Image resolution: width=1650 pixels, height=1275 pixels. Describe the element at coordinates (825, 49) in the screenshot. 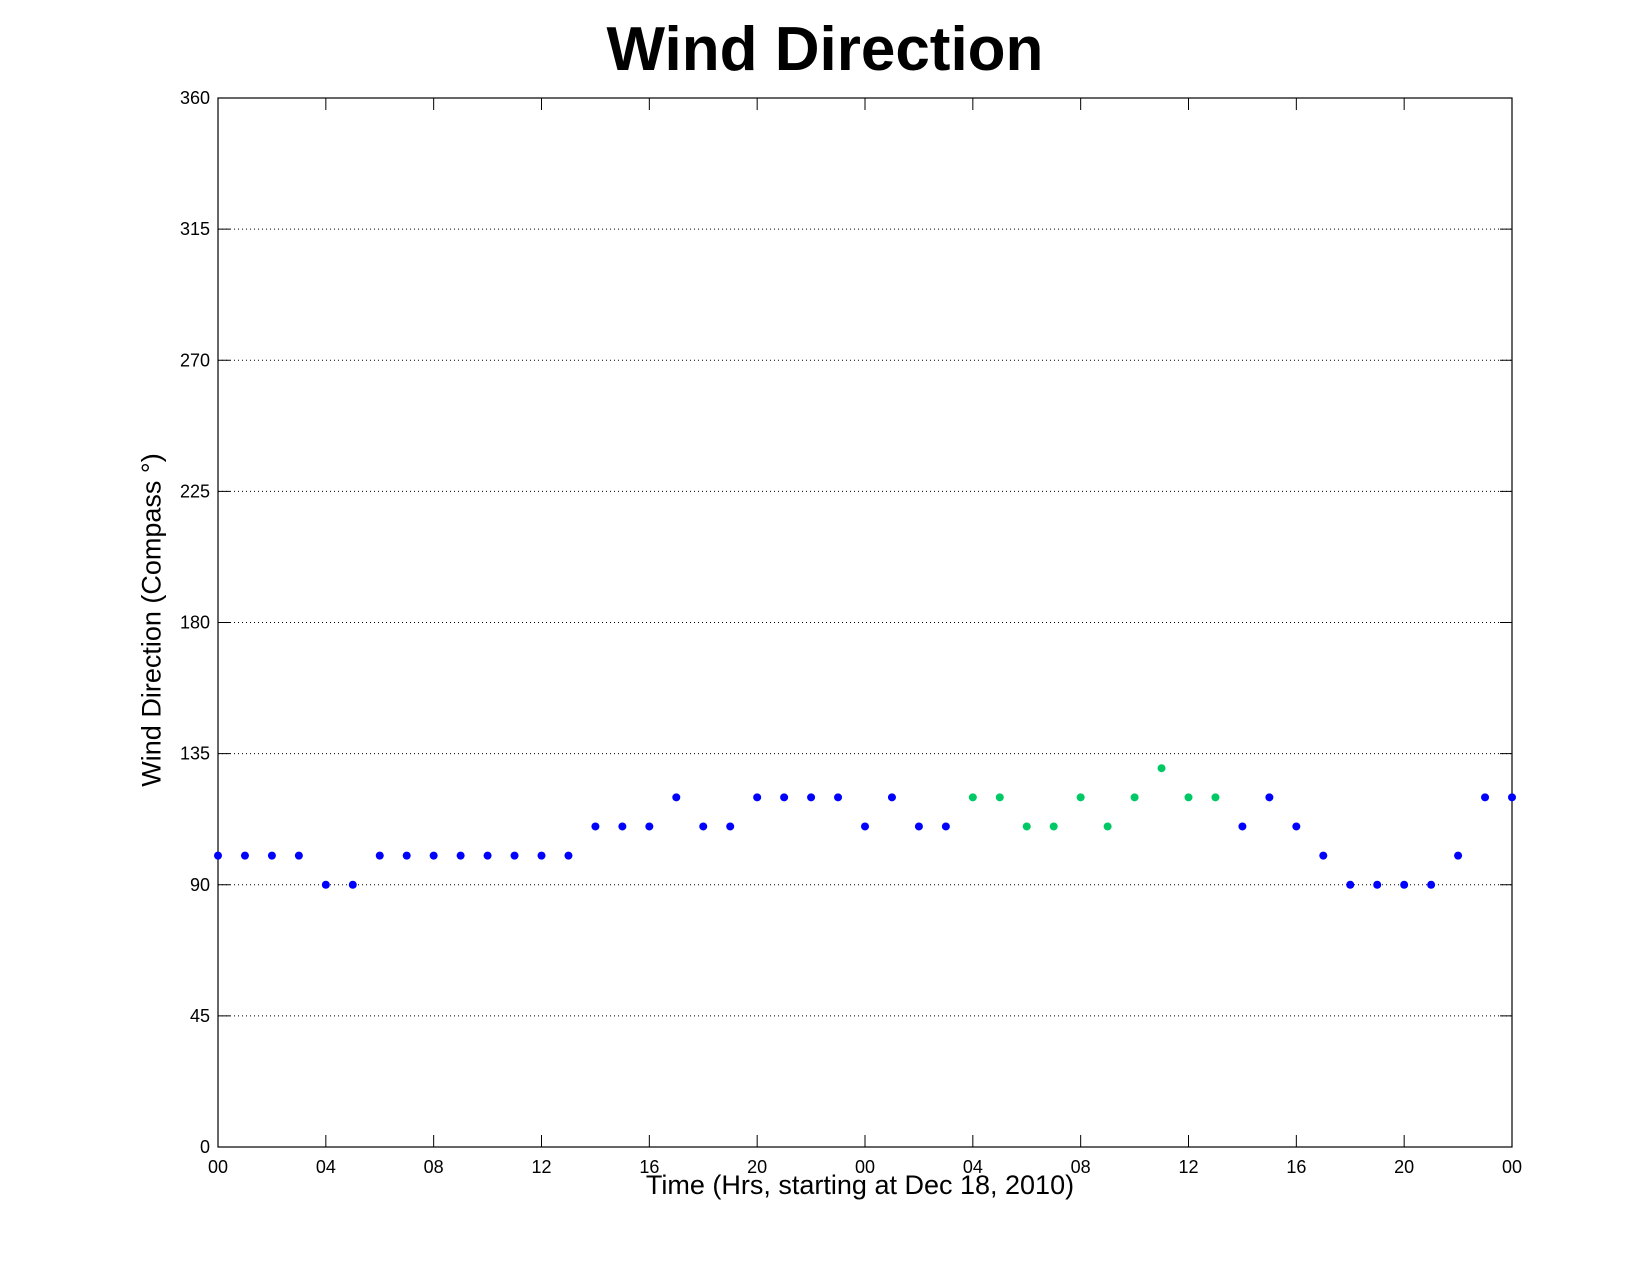

I see `chart-title: Wind Direction` at that location.